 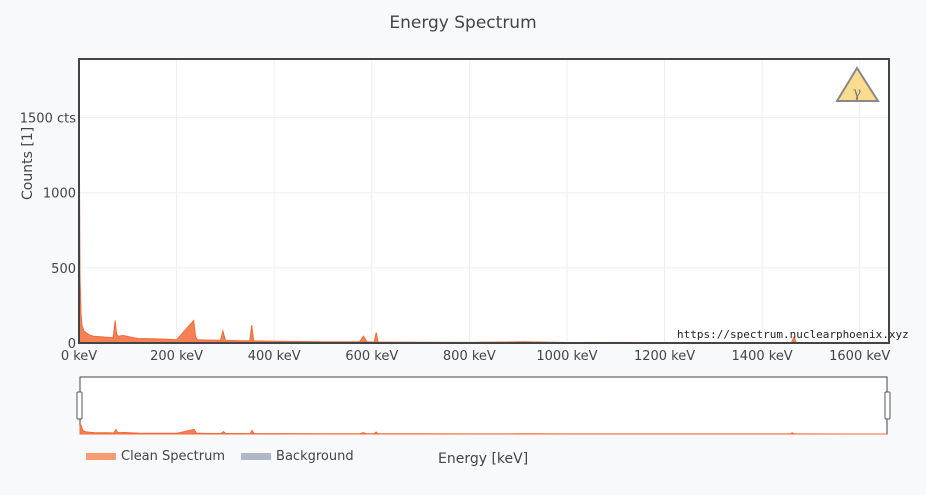 I want to click on x-tick-label: 1200 keV, so click(x=664, y=356).